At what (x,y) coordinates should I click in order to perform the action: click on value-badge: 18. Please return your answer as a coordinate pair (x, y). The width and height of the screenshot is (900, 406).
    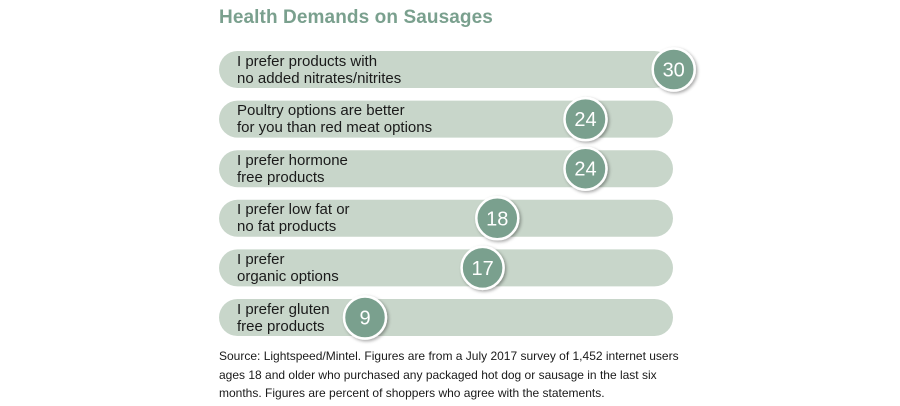
    Looking at the image, I should click on (497, 218).